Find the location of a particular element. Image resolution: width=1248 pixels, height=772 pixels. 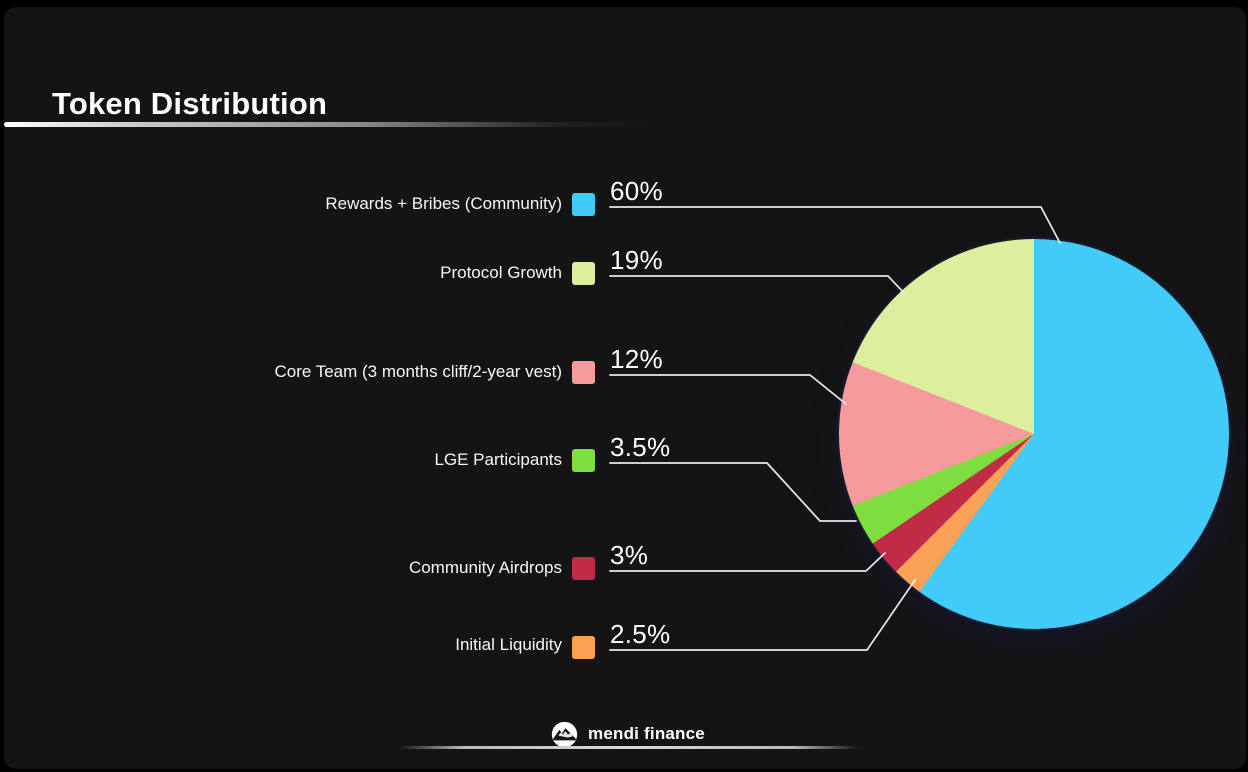

title-underline-rule is located at coordinates (328, 124).